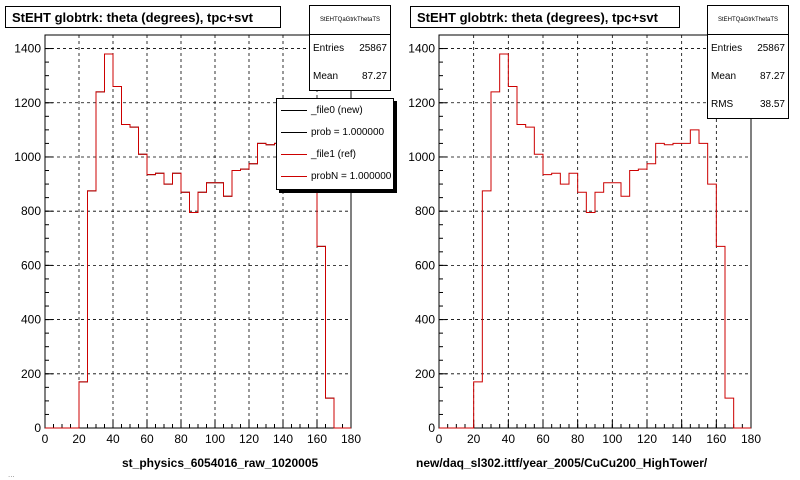 The width and height of the screenshot is (800, 480). What do you see at coordinates (350, 20) in the screenshot?
I see `left-stats-name: StEHTQaGtrkThetaTS` at bounding box center [350, 20].